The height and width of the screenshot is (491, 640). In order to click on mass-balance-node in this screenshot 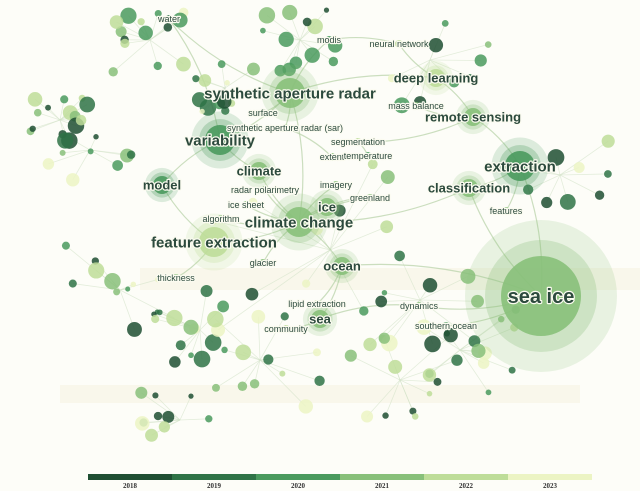, I will do `click(416, 106)`.